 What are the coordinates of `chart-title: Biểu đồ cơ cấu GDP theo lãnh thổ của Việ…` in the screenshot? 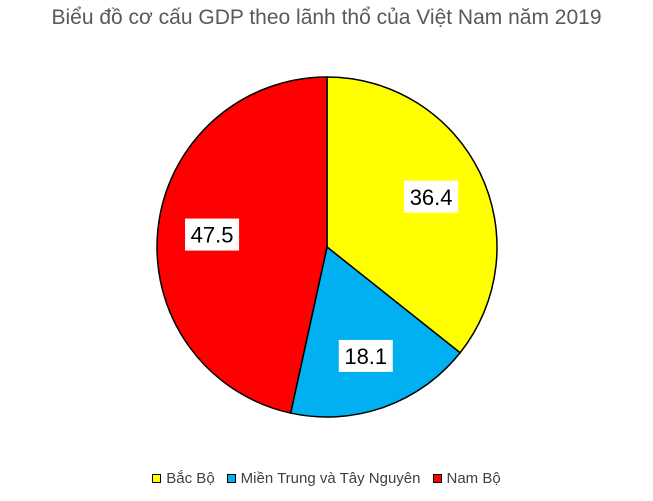 It's located at (326, 17).